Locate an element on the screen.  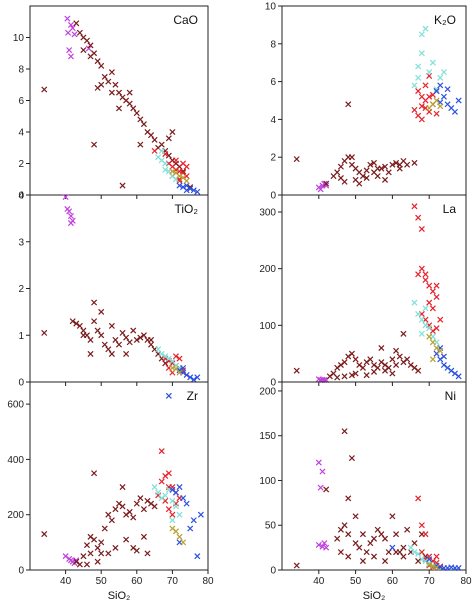
x-tick-label-zr: 70 is located at coordinates (173, 581).